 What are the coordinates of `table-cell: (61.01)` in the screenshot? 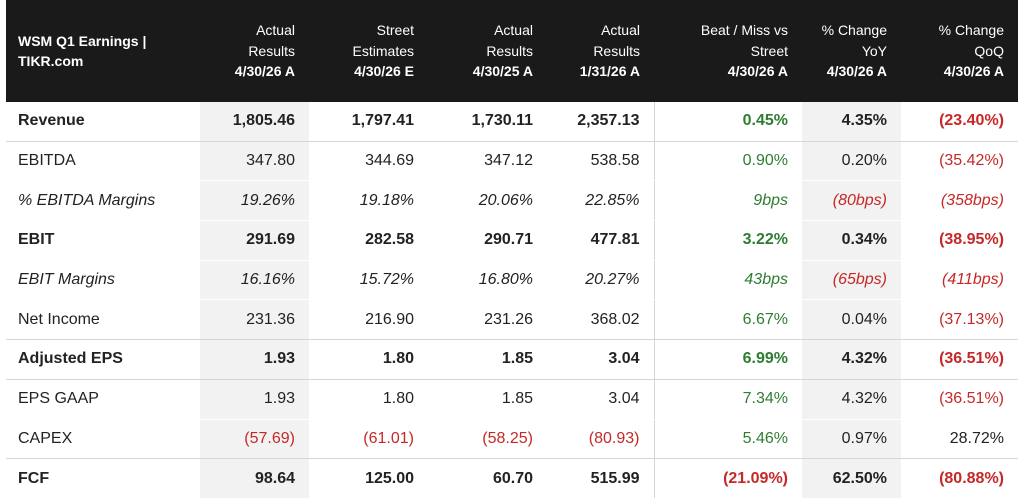 It's located at (368, 439).